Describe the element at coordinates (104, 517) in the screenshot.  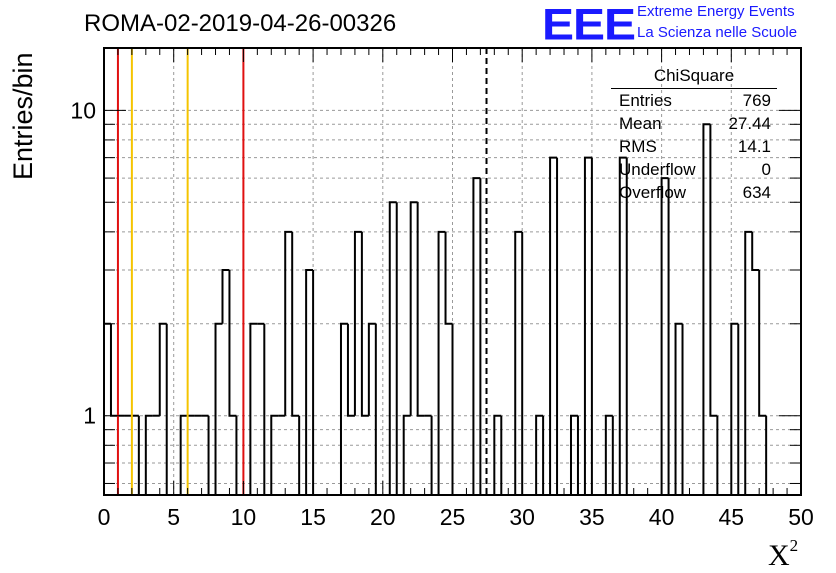
I see `x-tick-label: 0` at that location.